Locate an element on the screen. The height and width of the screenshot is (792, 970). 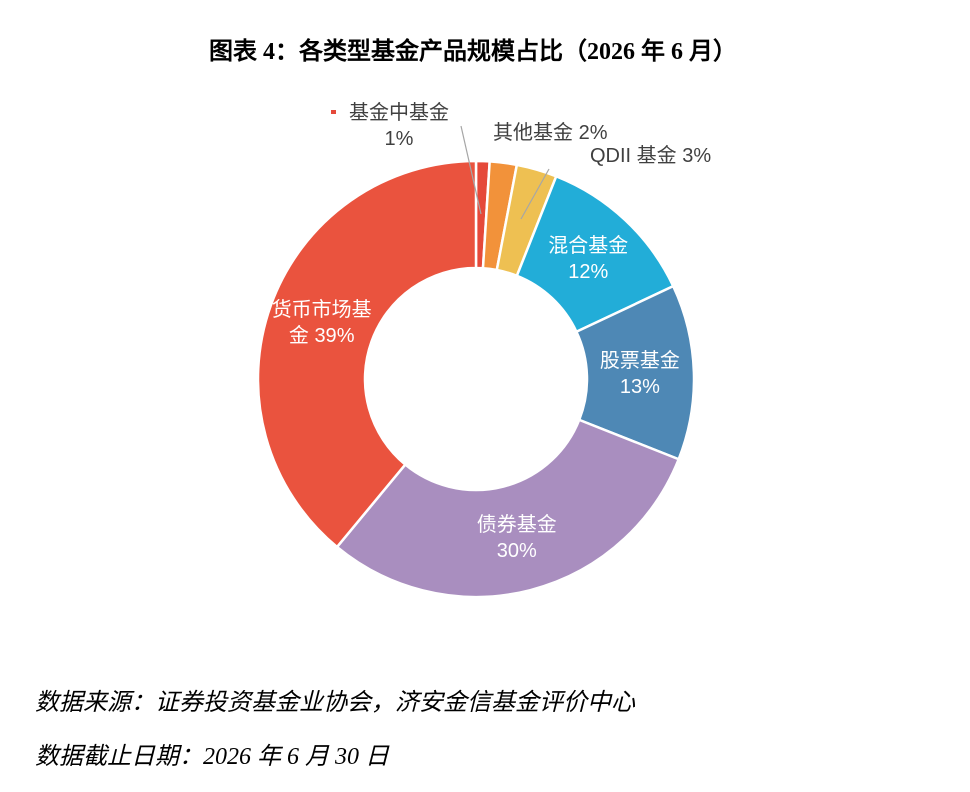
label-category: 其他基金 is located at coordinates (533, 133).